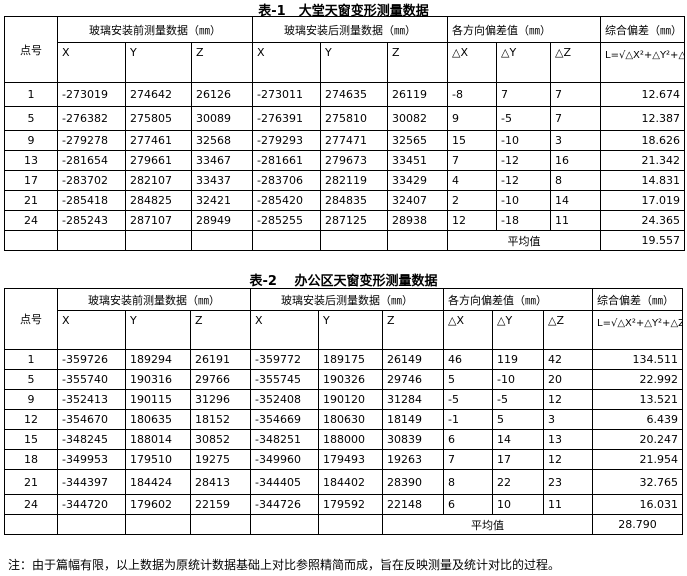 The image size is (687, 576). Describe the element at coordinates (413, 439) in the screenshot. I see `value-cell: 30839` at that location.